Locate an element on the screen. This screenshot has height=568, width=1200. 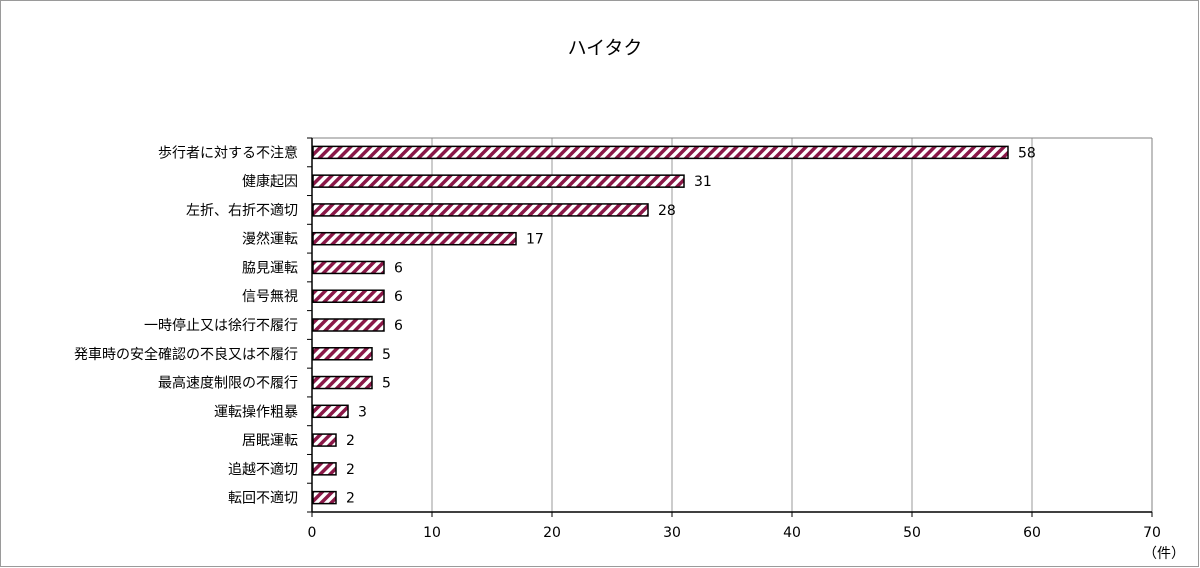
data-label: 31 is located at coordinates (703, 182).